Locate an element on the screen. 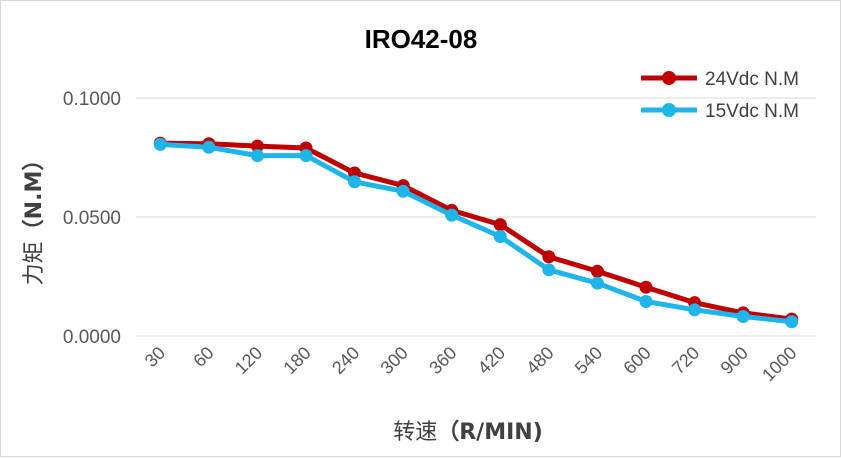  legend-item-24vdc: 24Vdc N.M is located at coordinates (720, 79).